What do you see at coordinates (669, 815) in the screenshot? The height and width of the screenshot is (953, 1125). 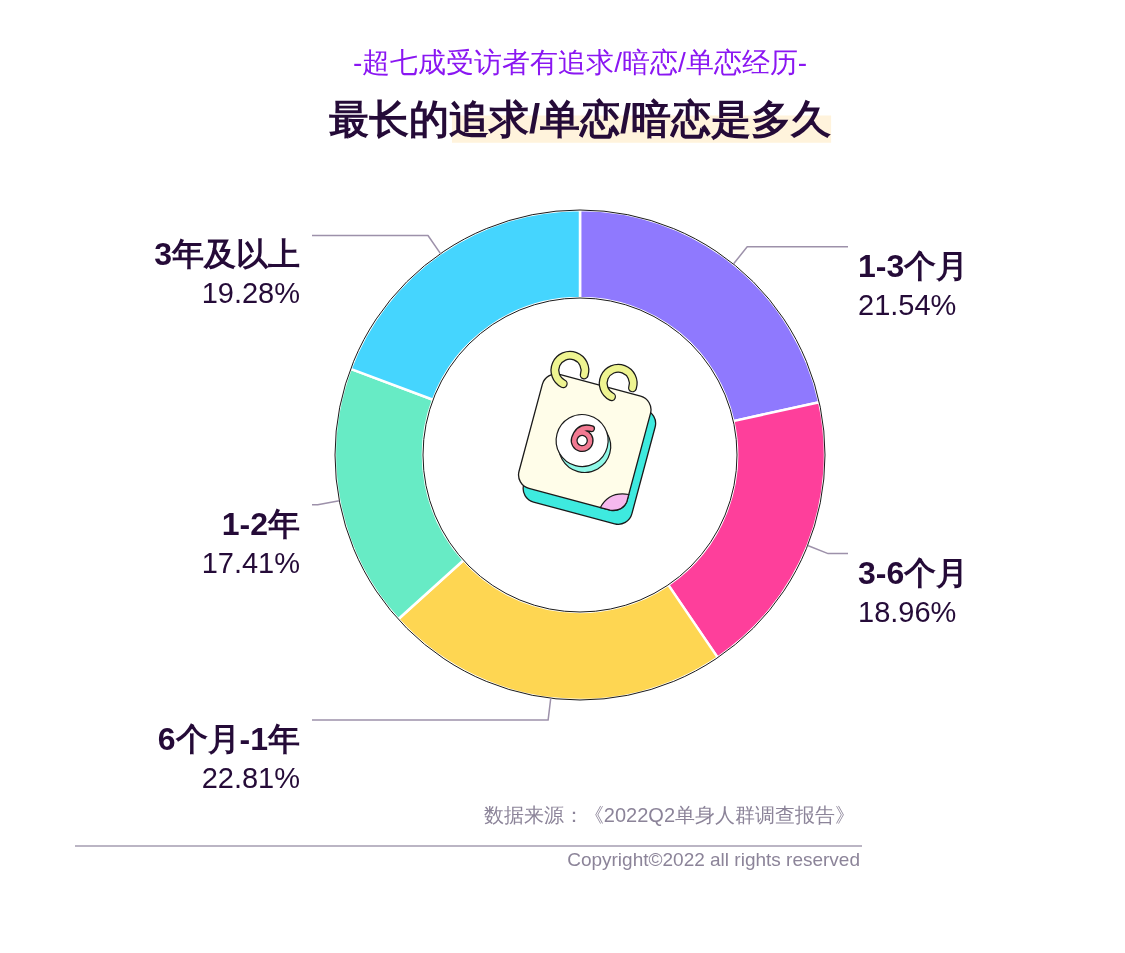 I see `source-note: 数据来源：《2022Q2单身人群调查报告》` at bounding box center [669, 815].